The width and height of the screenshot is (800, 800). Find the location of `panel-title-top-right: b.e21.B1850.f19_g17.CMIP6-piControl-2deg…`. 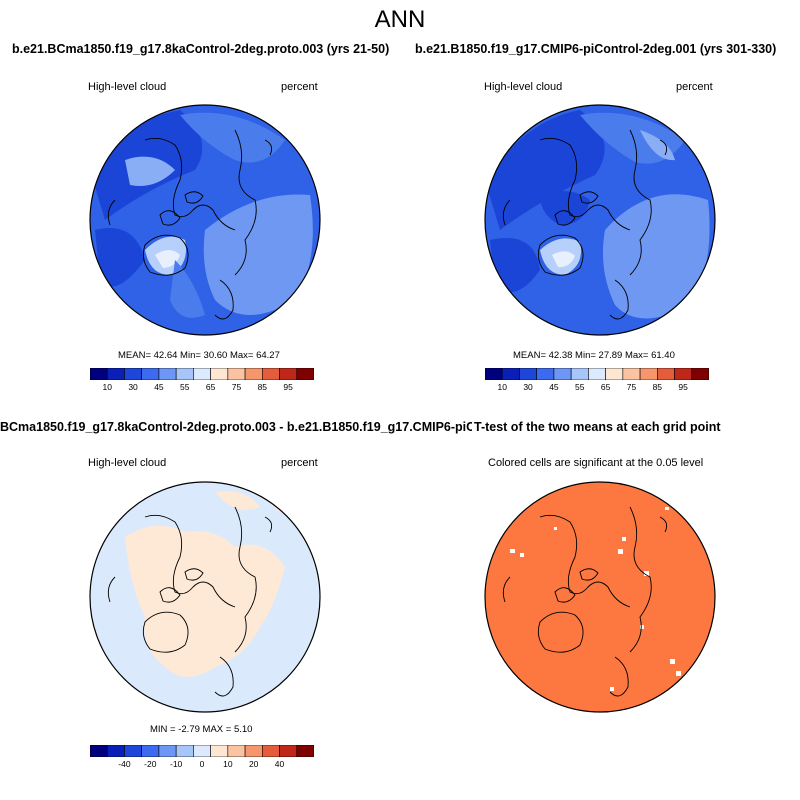

panel-title-top-right: b.e21.B1850.f19_g17.CMIP6-piControl-2deg… is located at coordinates (596, 49).